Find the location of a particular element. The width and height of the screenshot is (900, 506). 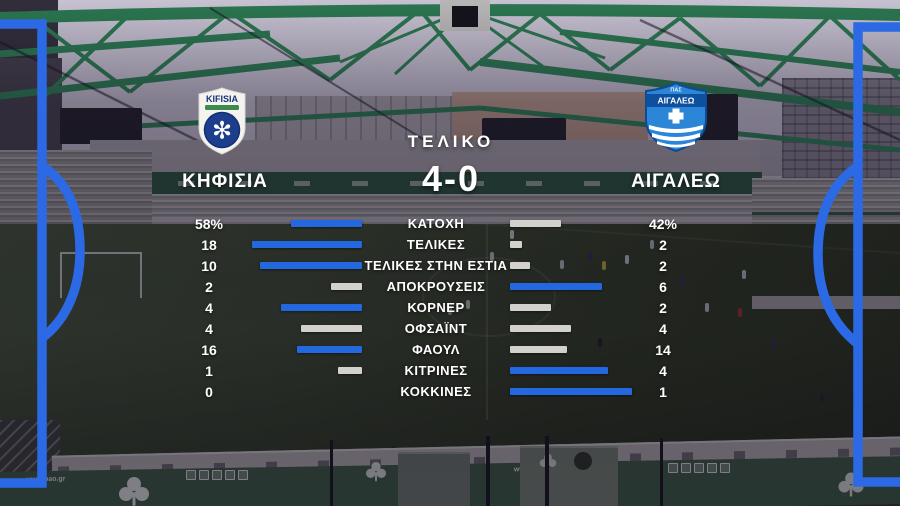

home-stat-value: 2 is located at coordinates (209, 286).